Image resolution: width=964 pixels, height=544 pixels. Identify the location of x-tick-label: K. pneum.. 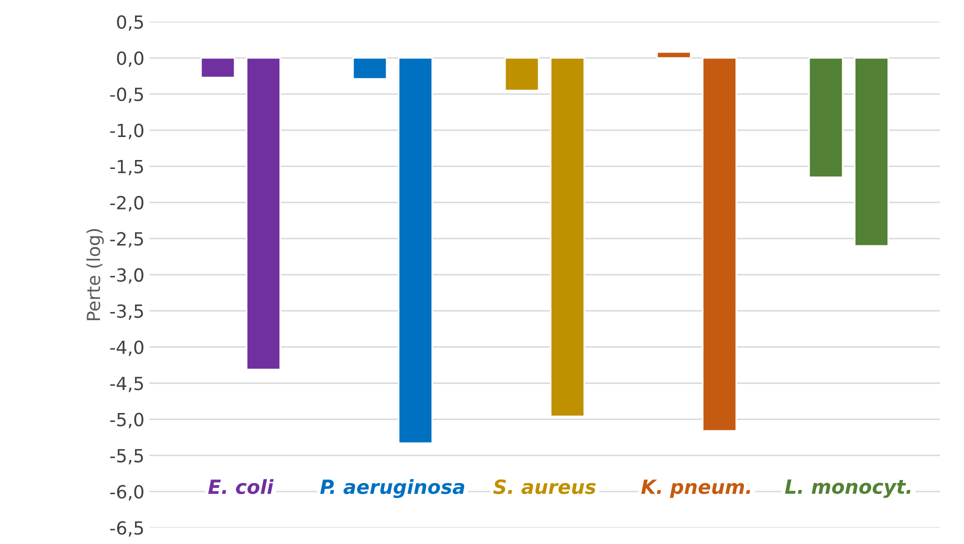
(695, 489).